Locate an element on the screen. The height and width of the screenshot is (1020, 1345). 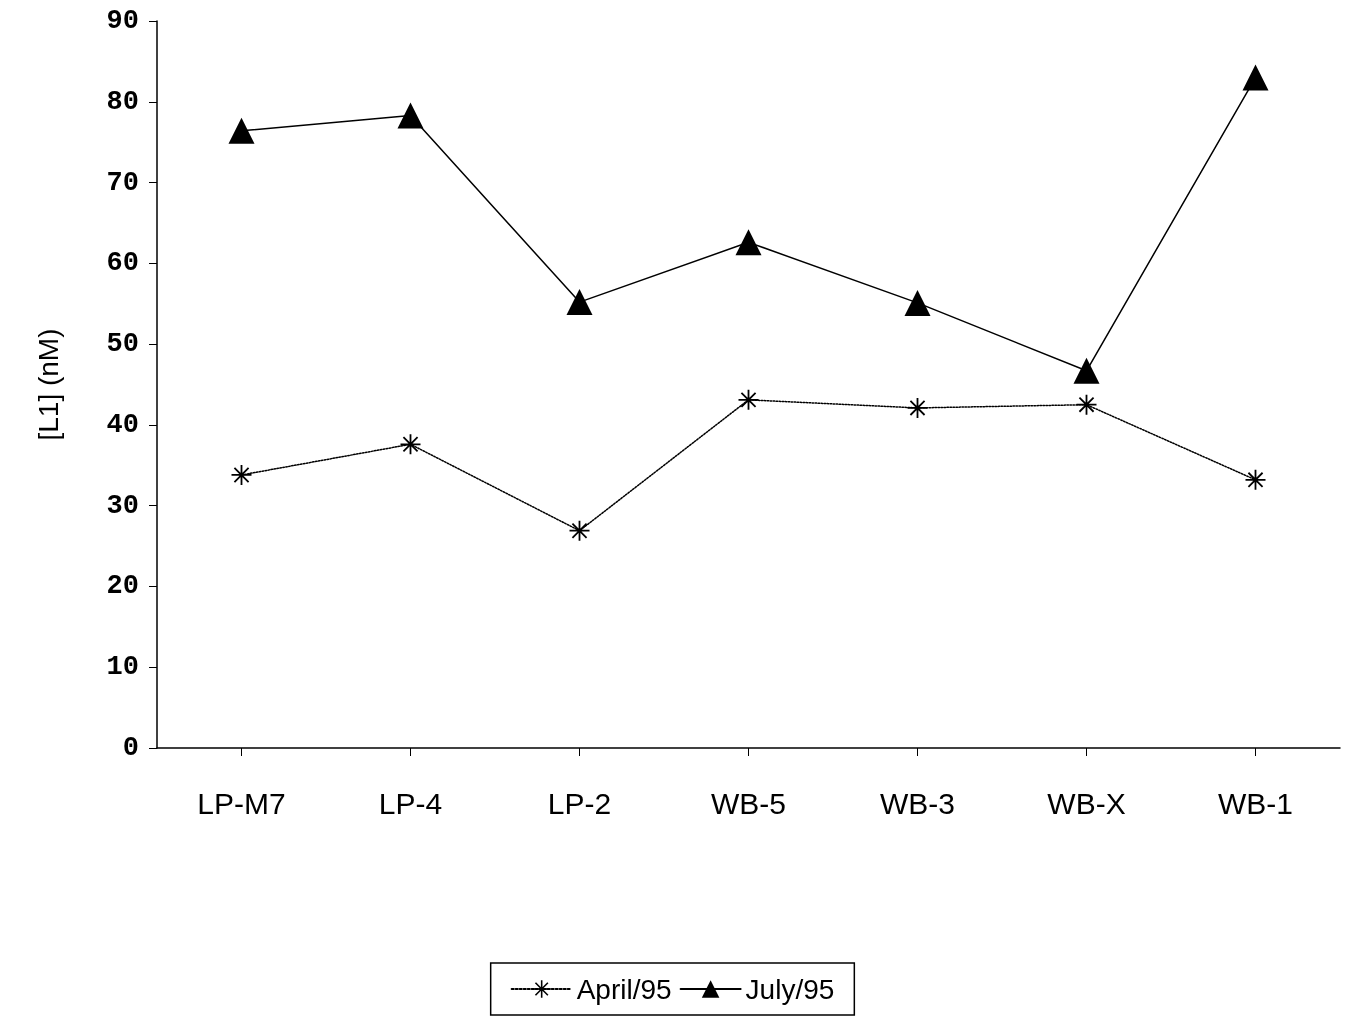
y-tick-label: 90 is located at coordinates (122, 21).